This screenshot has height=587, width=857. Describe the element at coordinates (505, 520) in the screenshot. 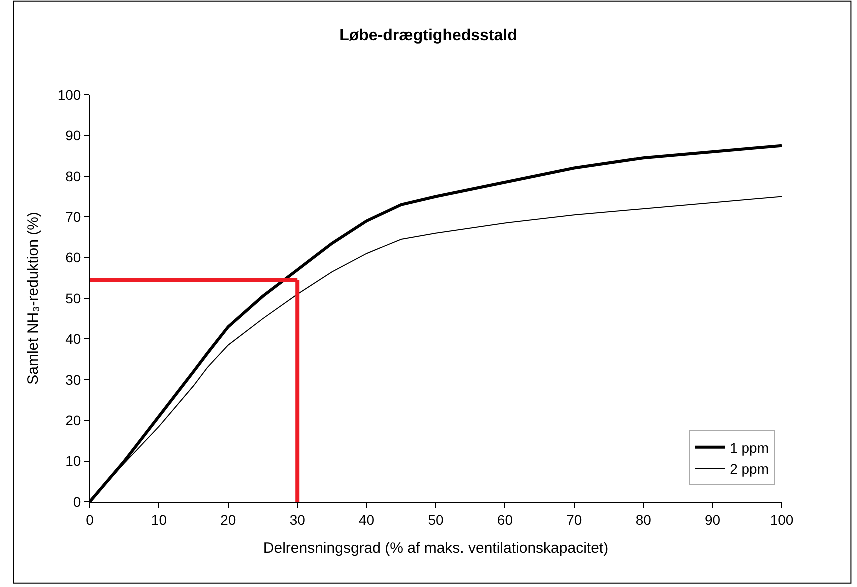

I see `x-tick-label: 60` at that location.